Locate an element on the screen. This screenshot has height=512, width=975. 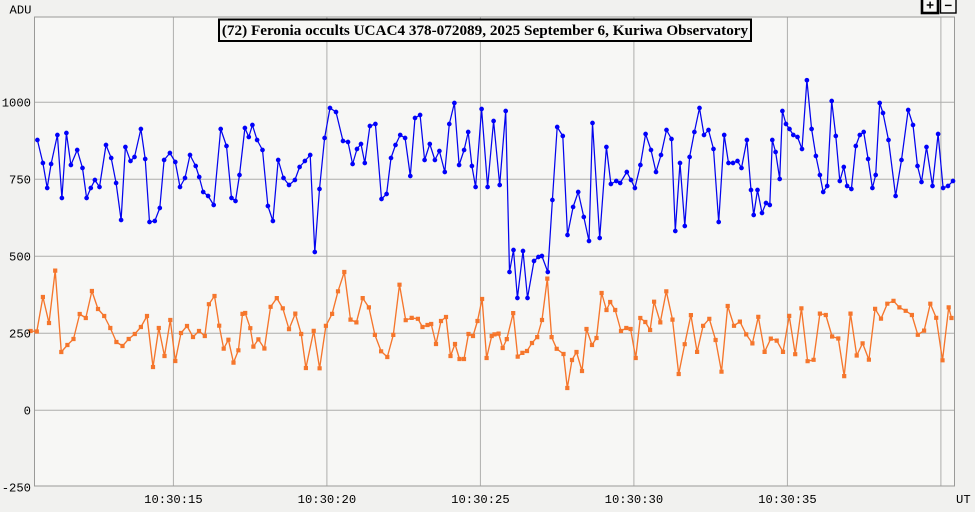
svg-text: 10:30:20 is located at coordinates (327, 500).